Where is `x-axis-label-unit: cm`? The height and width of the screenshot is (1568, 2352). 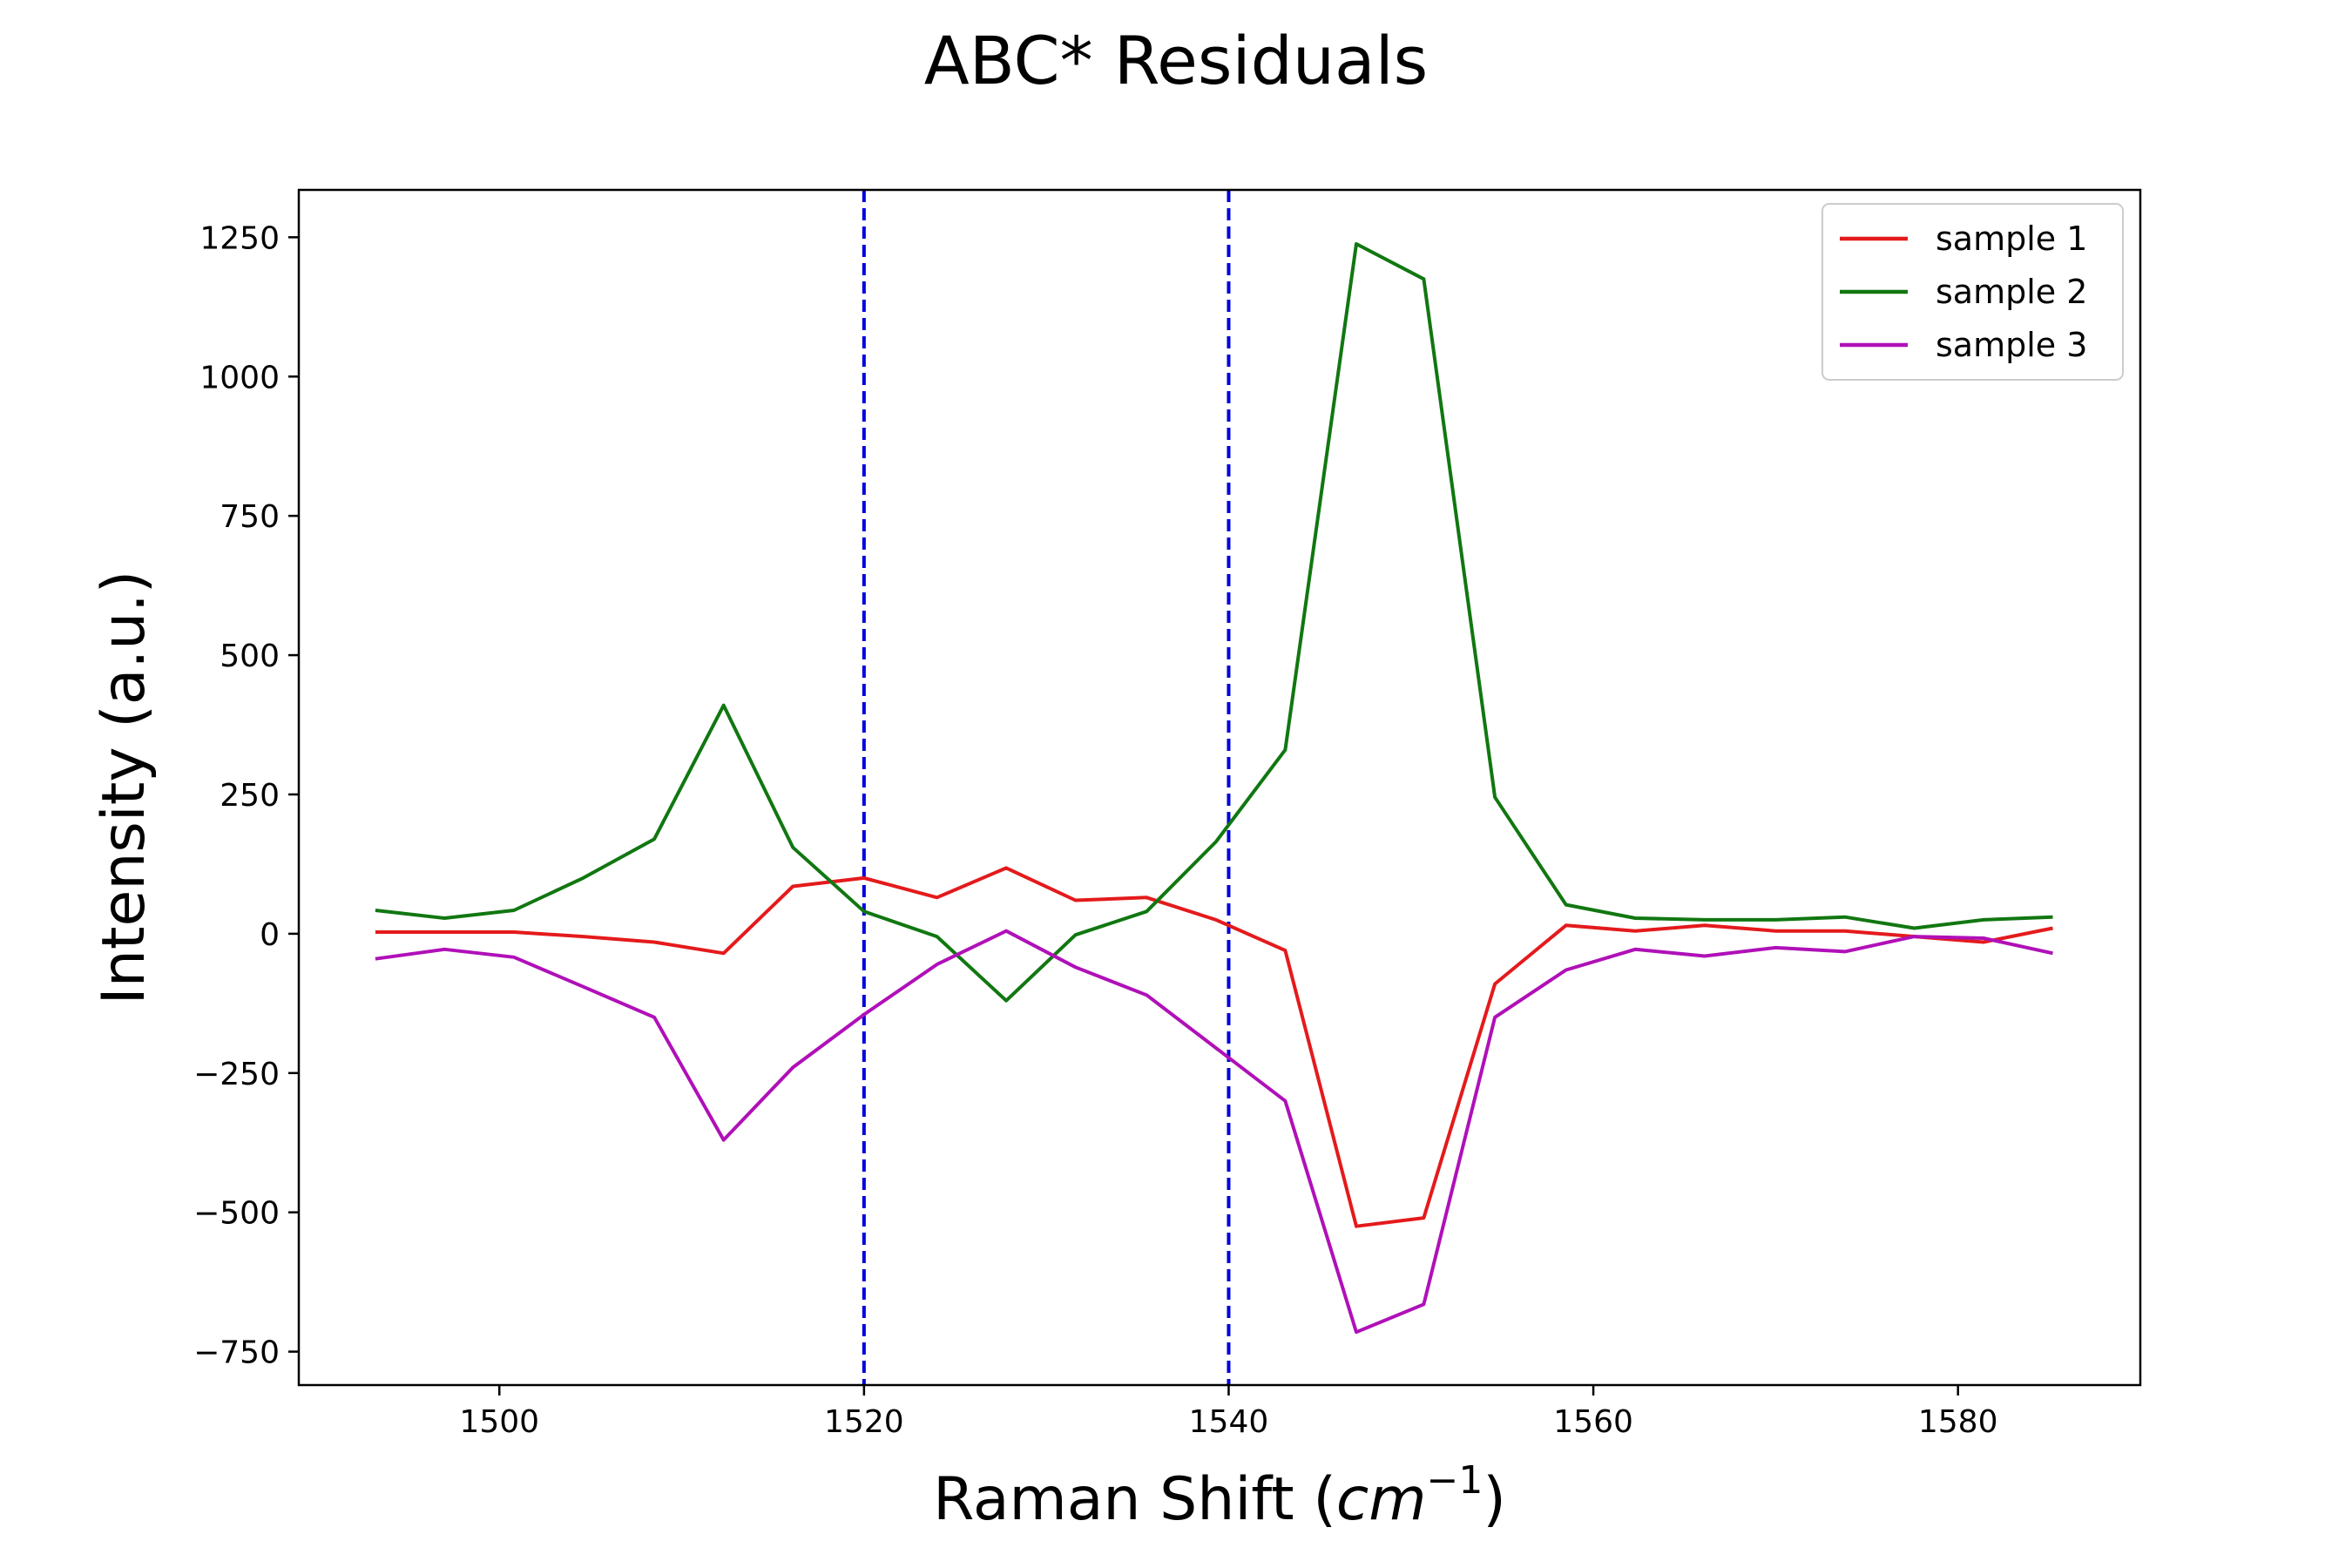 x-axis-label-unit: cm is located at coordinates (1381, 1499).